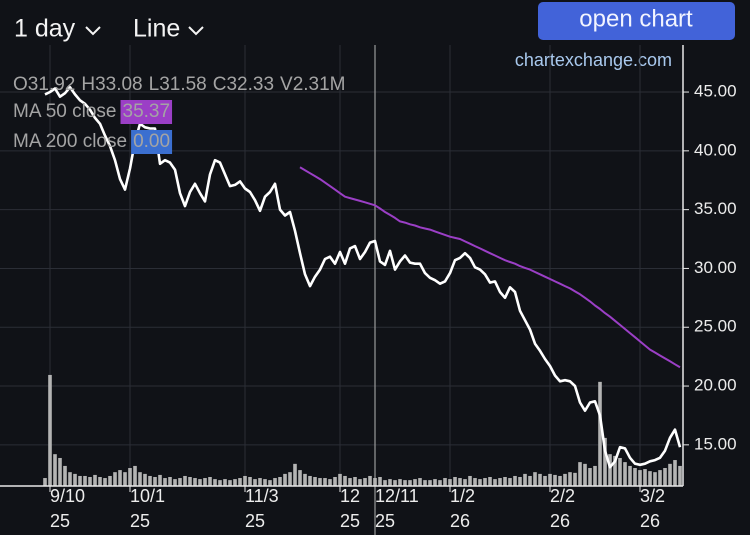 This screenshot has width=750, height=535. I want to click on ma-name: MA 200 close, so click(70, 141).